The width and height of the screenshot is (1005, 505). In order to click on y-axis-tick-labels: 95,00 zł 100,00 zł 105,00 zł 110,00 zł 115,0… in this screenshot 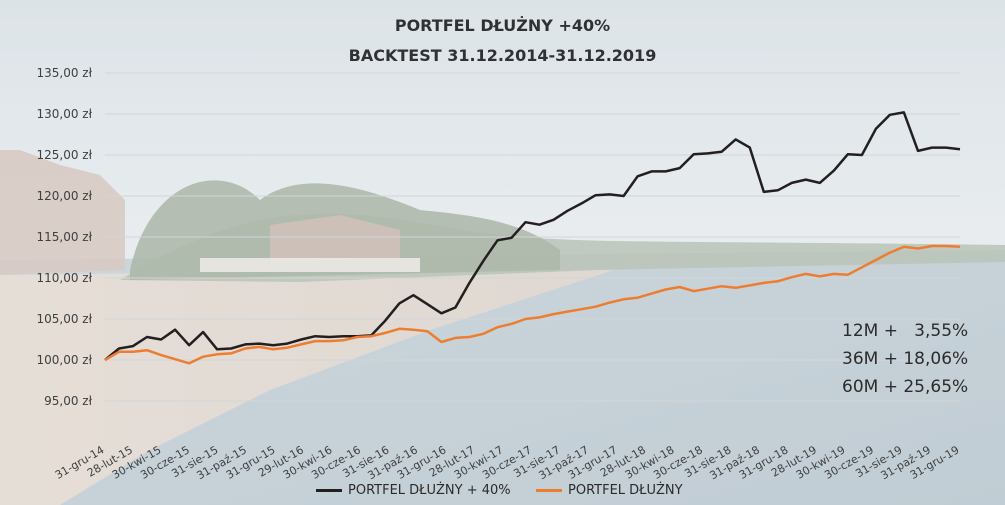, I will do `click(64, 237)`.